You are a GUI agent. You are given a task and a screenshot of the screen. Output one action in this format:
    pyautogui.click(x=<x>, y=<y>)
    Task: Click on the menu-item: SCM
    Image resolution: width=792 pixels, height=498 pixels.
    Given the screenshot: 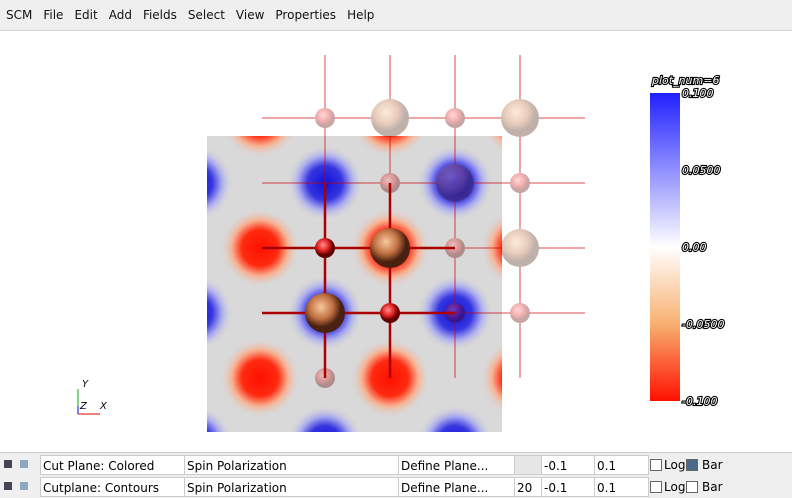 What is the action you would take?
    pyautogui.click(x=19, y=15)
    